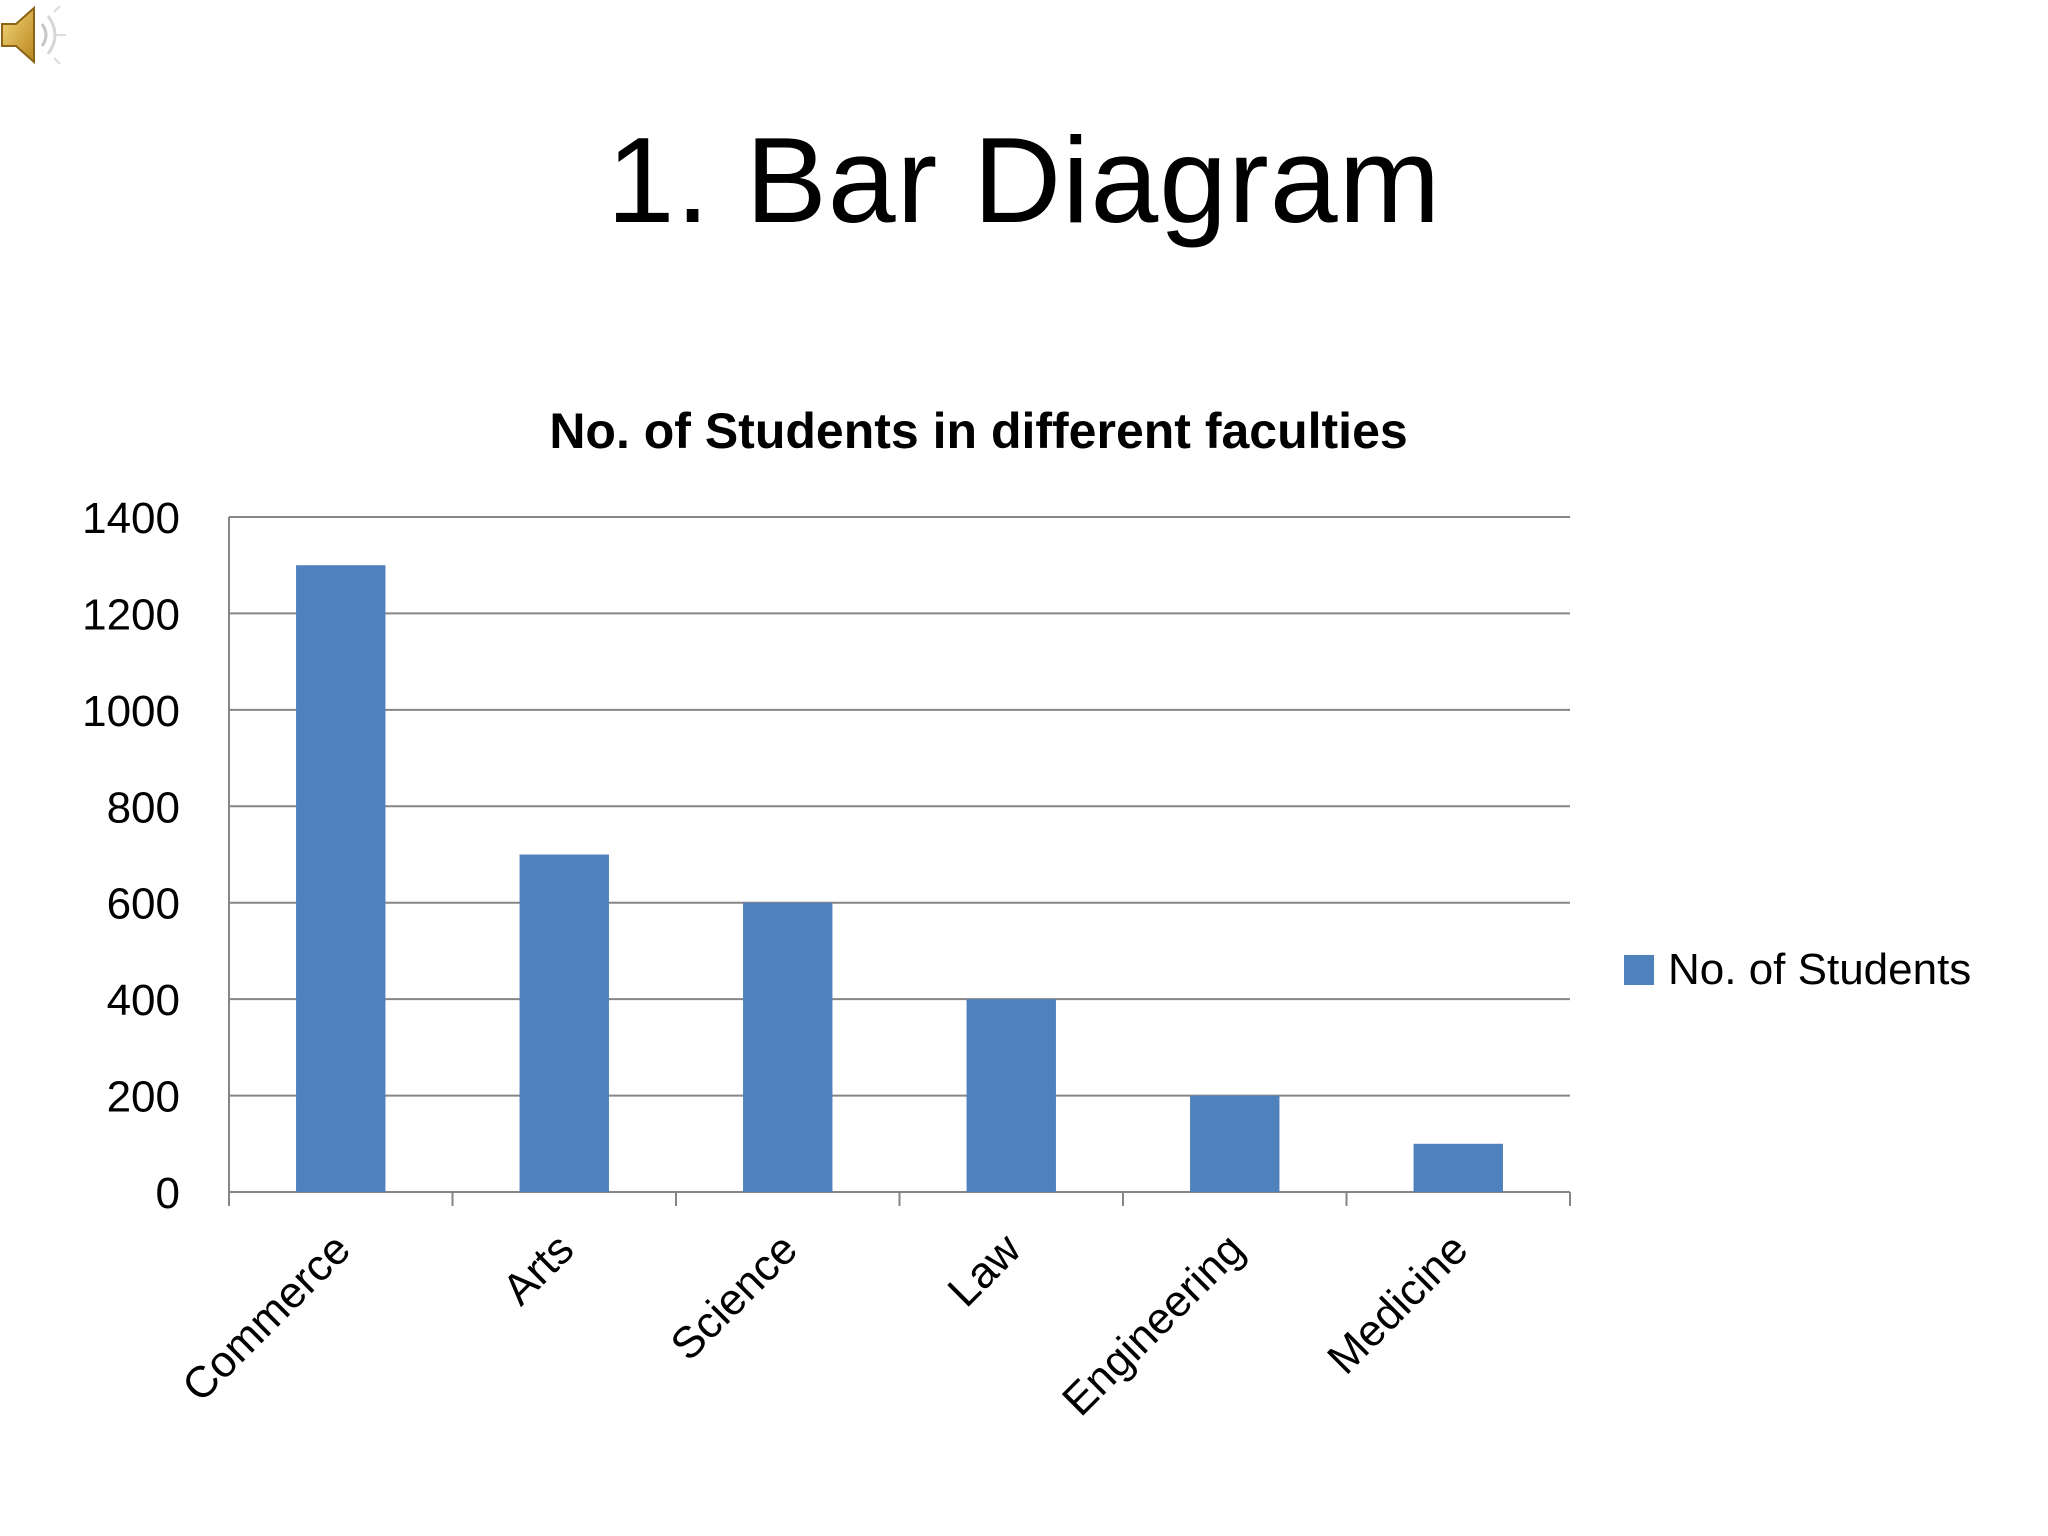 The height and width of the screenshot is (1536, 2048). Describe the element at coordinates (1458, 1167) in the screenshot. I see `bar-medicine` at that location.